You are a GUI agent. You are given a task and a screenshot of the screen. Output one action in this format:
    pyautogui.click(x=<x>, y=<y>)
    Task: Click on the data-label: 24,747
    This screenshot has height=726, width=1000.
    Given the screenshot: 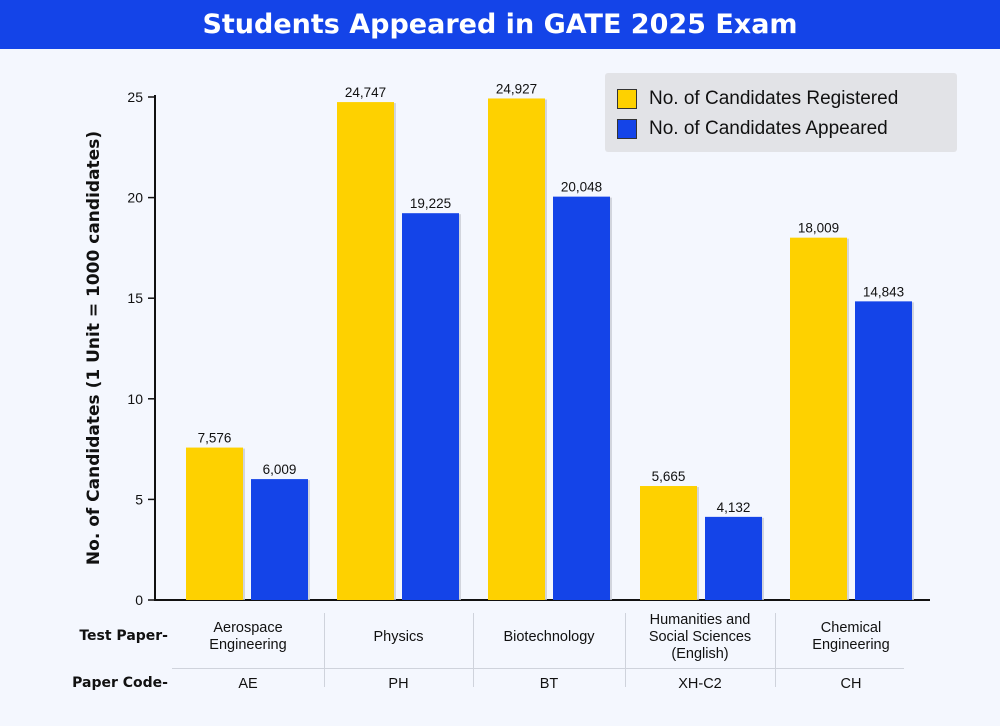 What is the action you would take?
    pyautogui.click(x=365, y=92)
    